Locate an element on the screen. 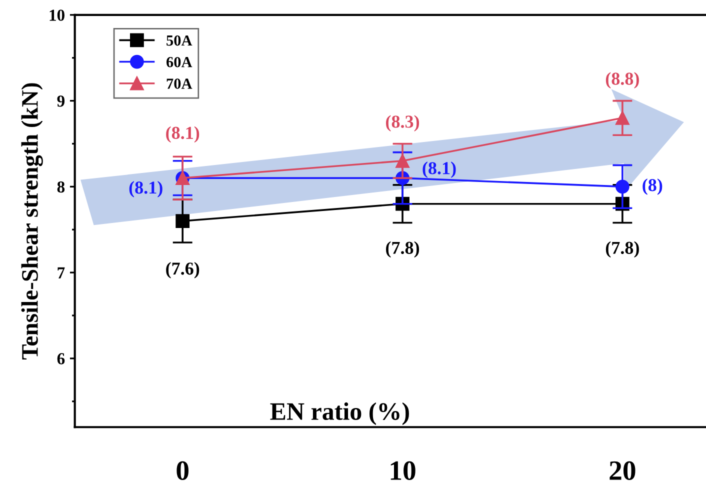  data-label: (8.8) is located at coordinates (622, 80).